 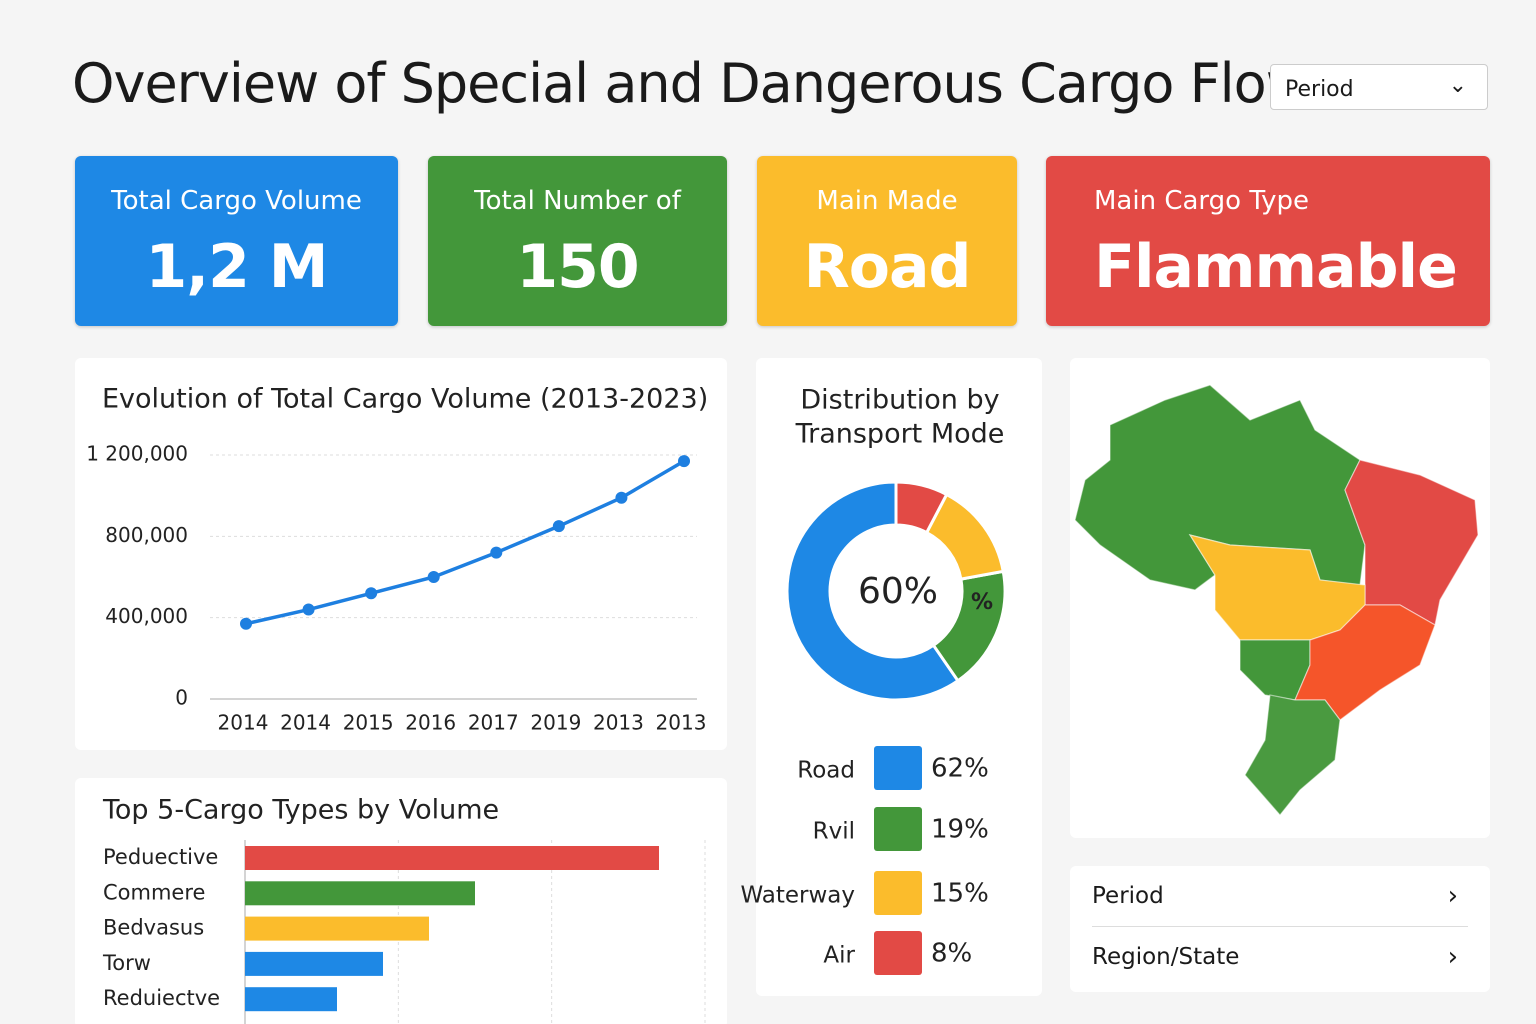 I want to click on kpi-card: Main Made Road, so click(x=887, y=241).